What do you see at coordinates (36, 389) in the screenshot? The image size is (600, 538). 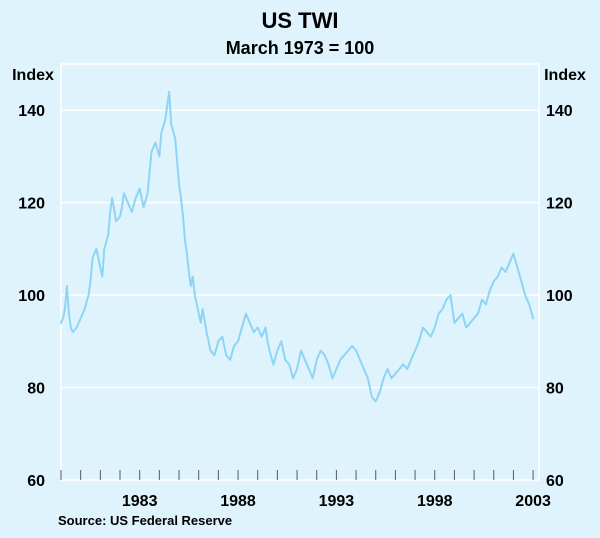 I see `y-tick-label-left: 80` at bounding box center [36, 389].